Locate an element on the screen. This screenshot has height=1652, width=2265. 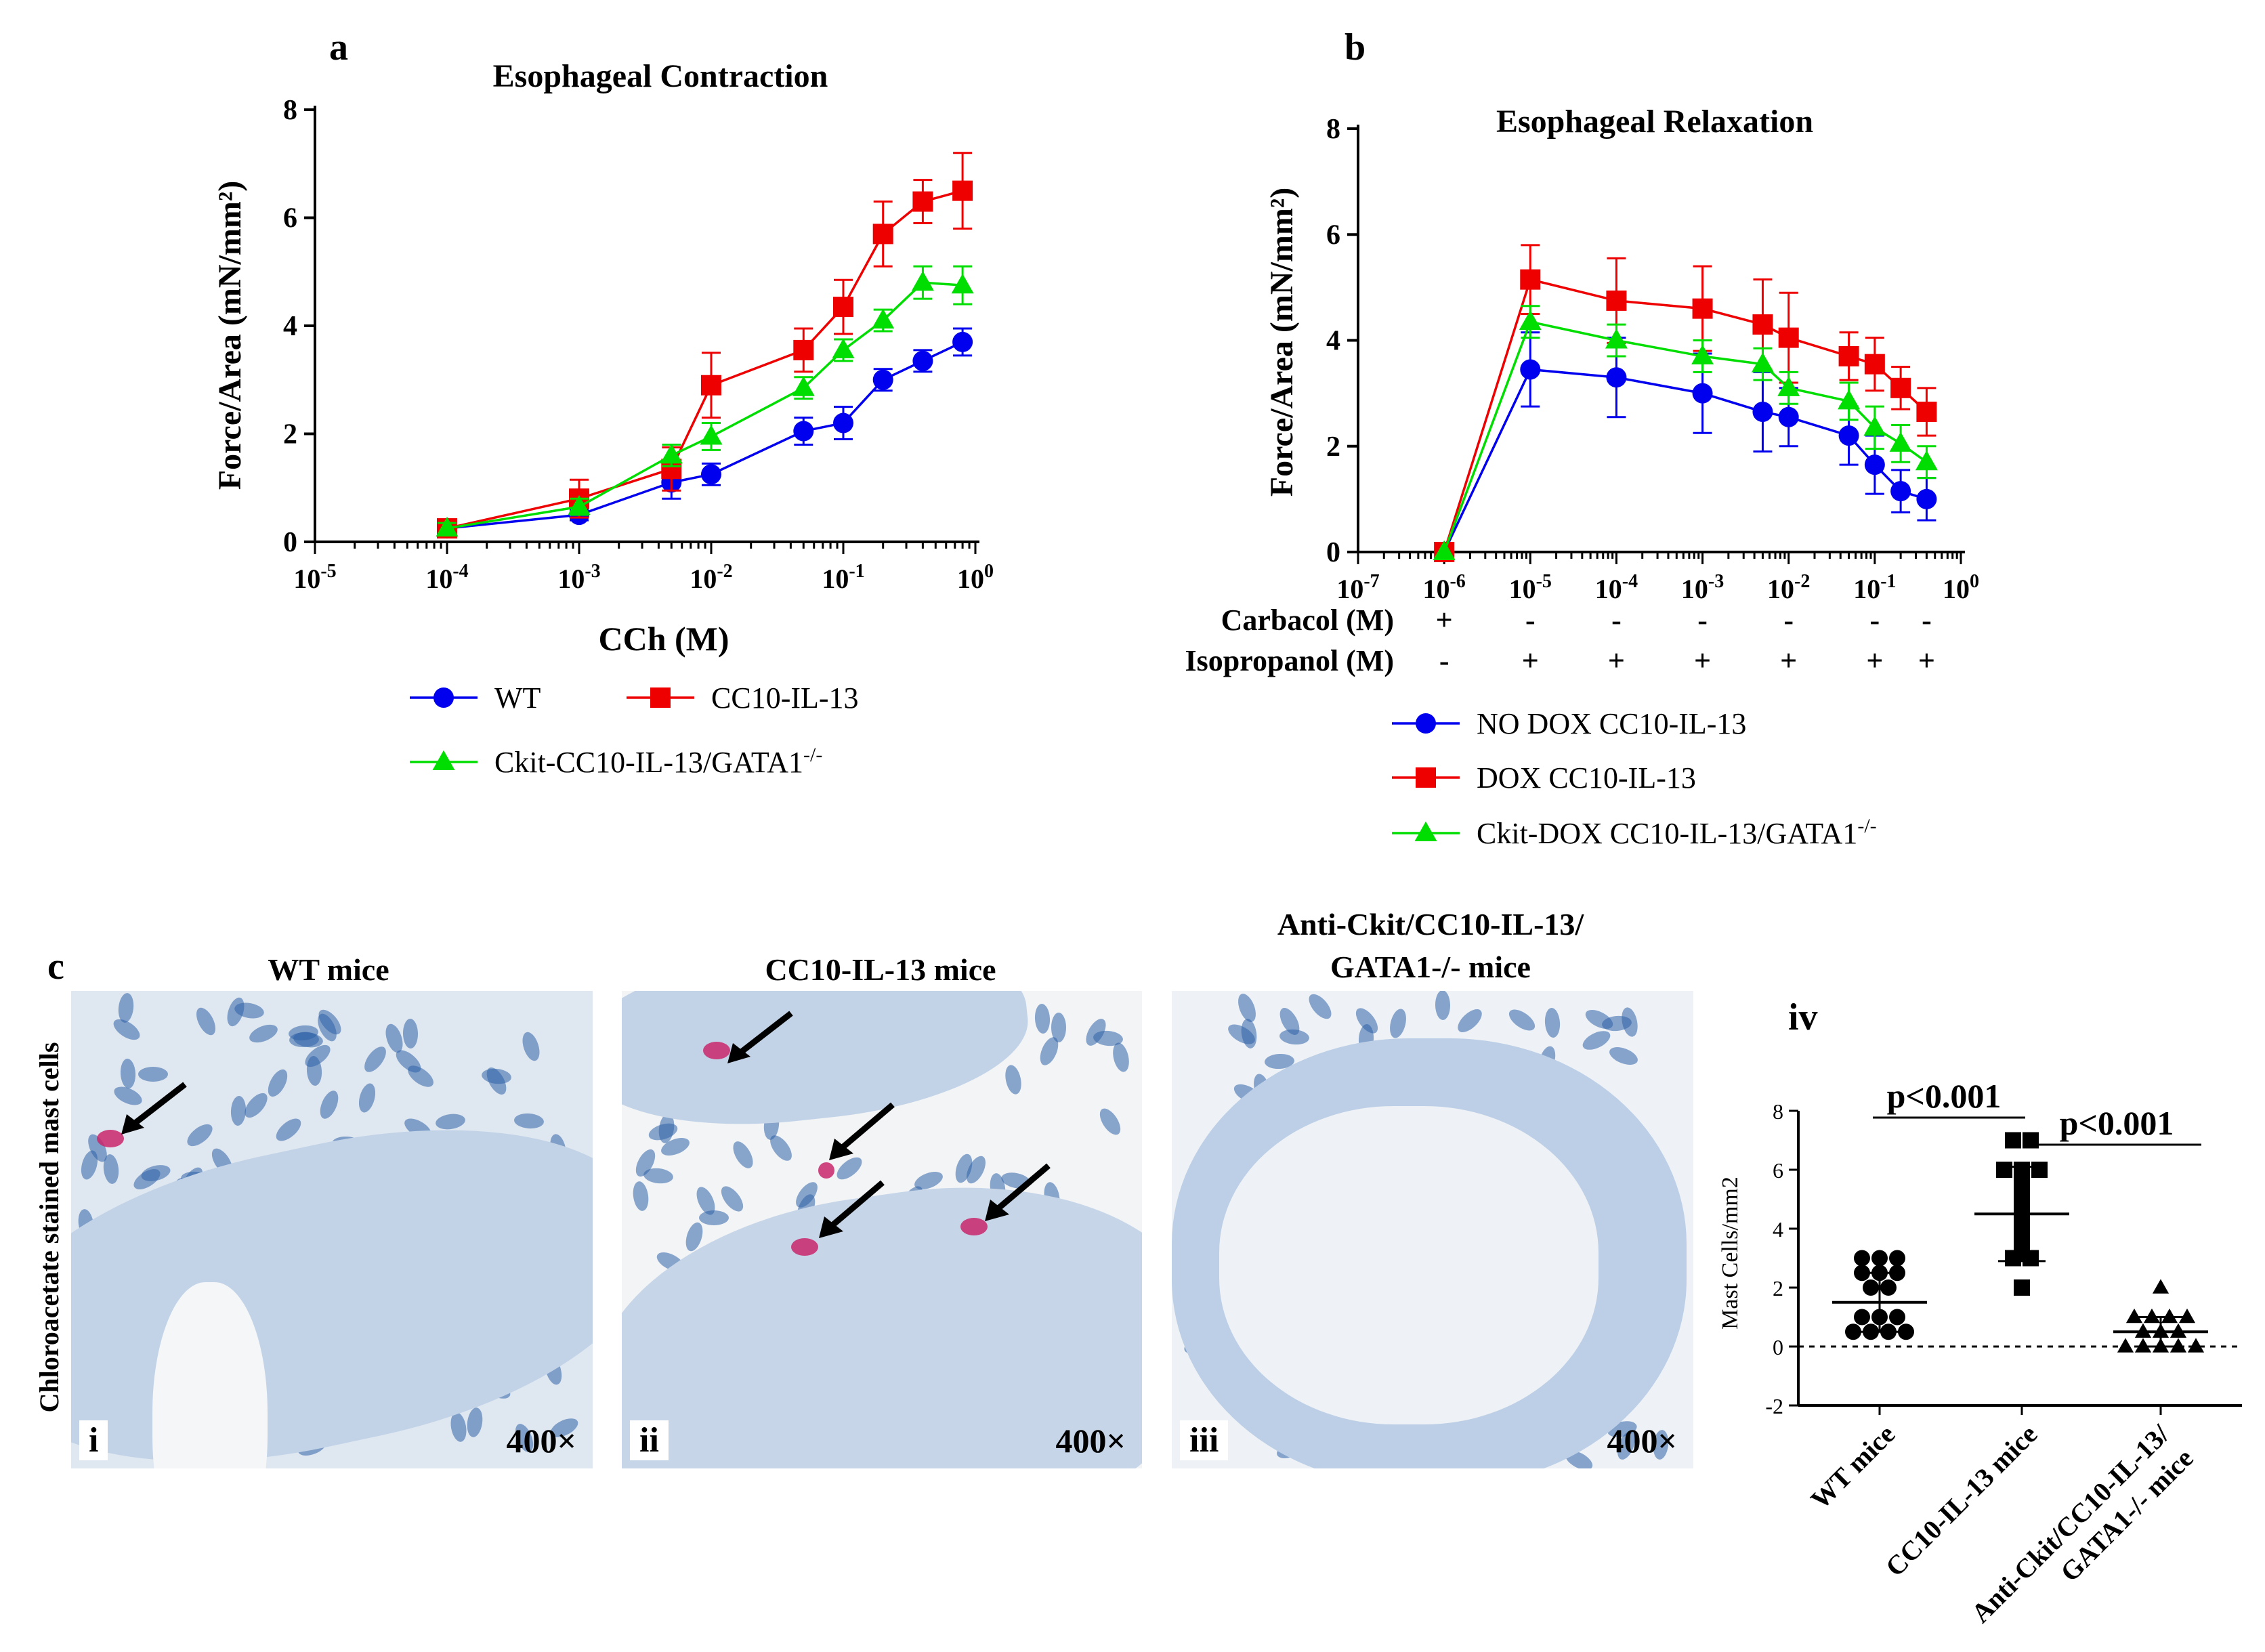
mast-cell is located at coordinates (974, 1226).